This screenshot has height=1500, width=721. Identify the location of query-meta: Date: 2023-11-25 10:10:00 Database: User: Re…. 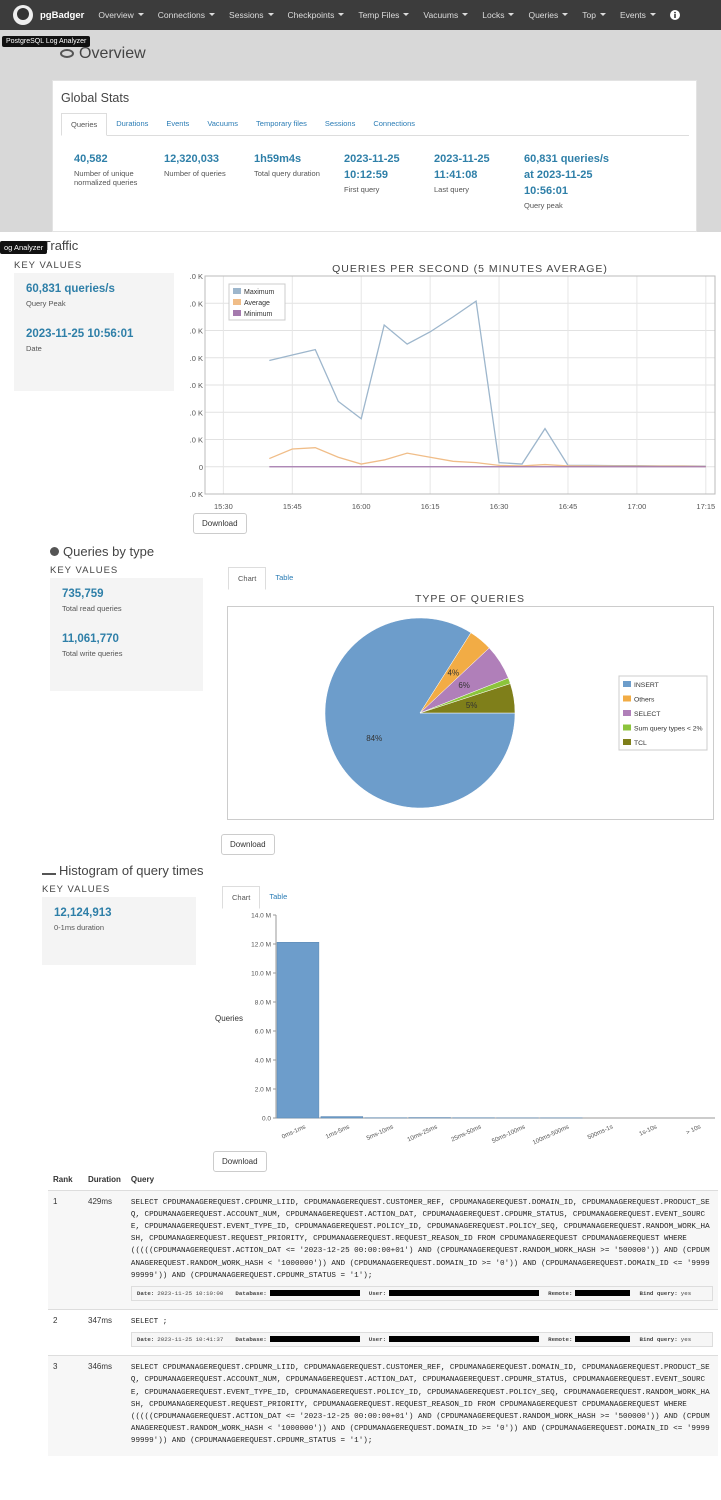
(421, 1293).